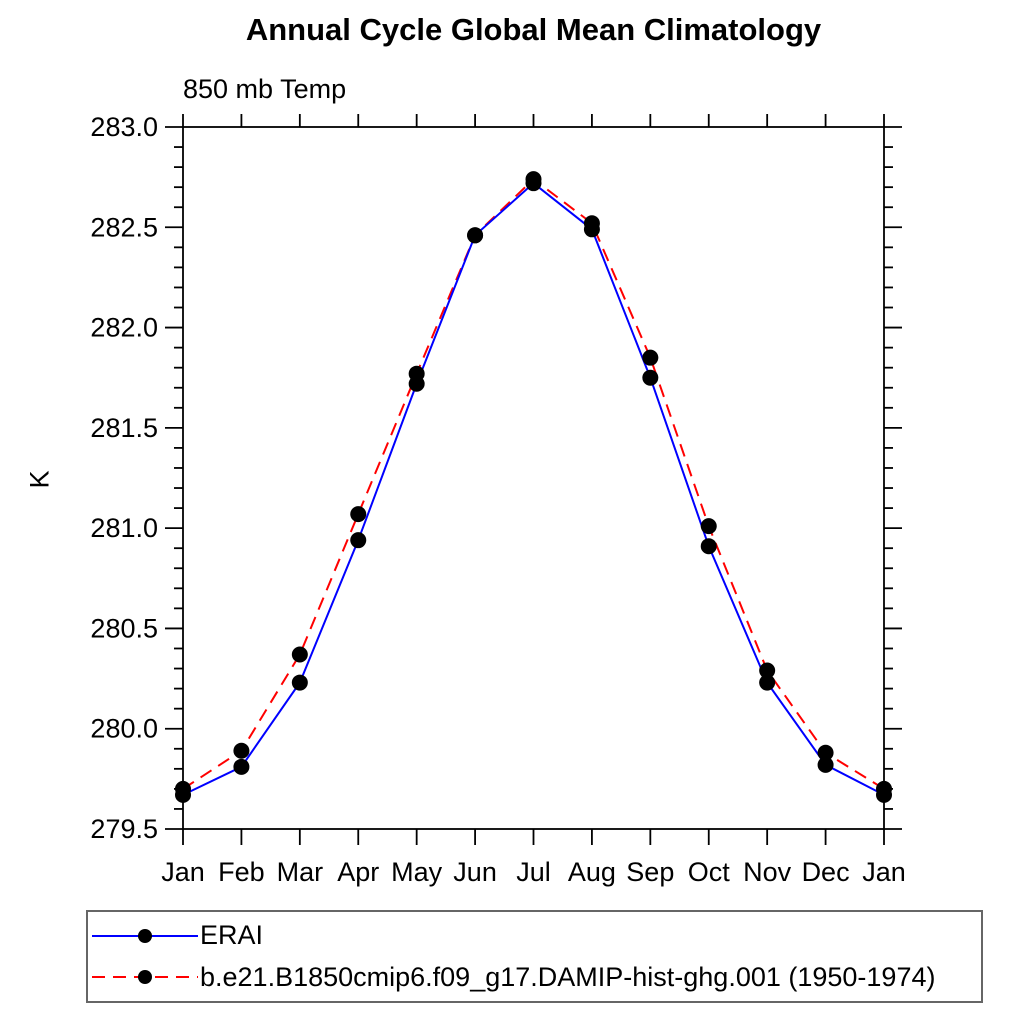 The width and height of the screenshot is (1024, 1024). What do you see at coordinates (533, 29) in the screenshot?
I see `chart-title: Annual Cycle Global Mean Climatology` at bounding box center [533, 29].